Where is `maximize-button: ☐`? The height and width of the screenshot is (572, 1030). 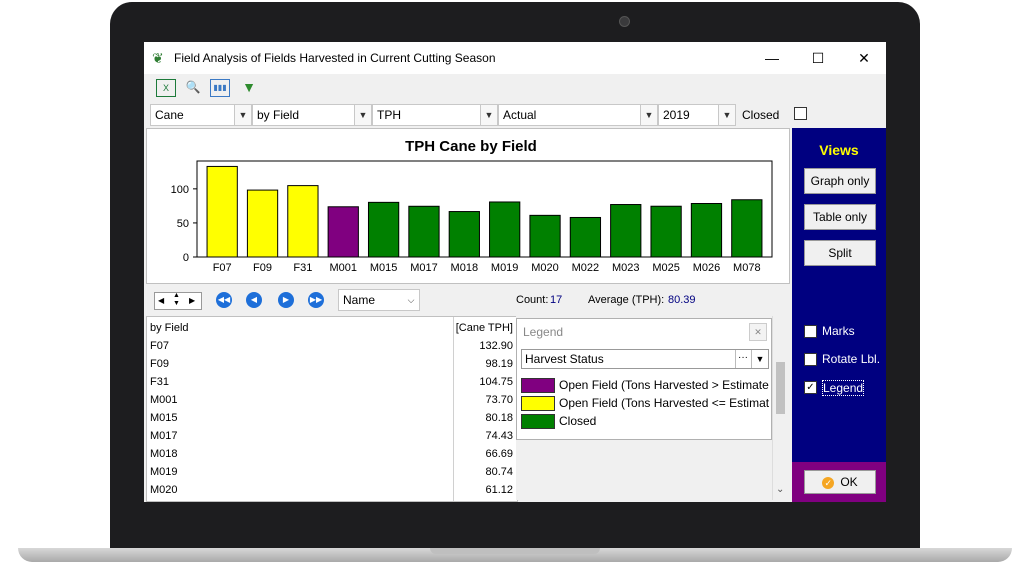
maximize-button: ☐ is located at coordinates (818, 58).